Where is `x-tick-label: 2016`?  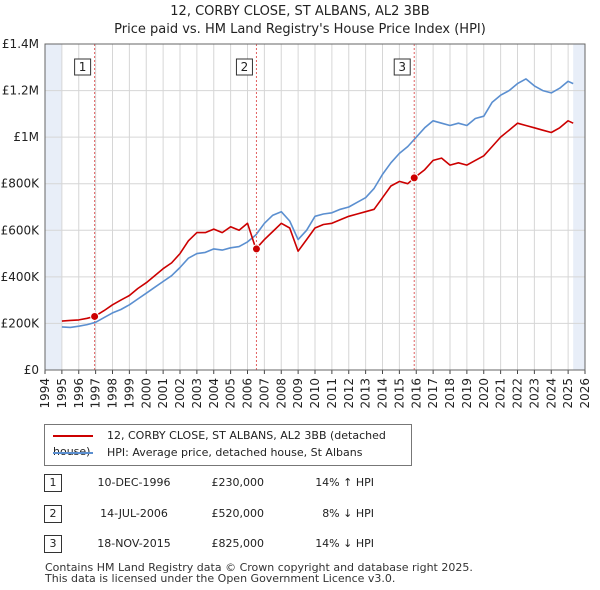 x-tick-label: 2016 is located at coordinates (416, 393).